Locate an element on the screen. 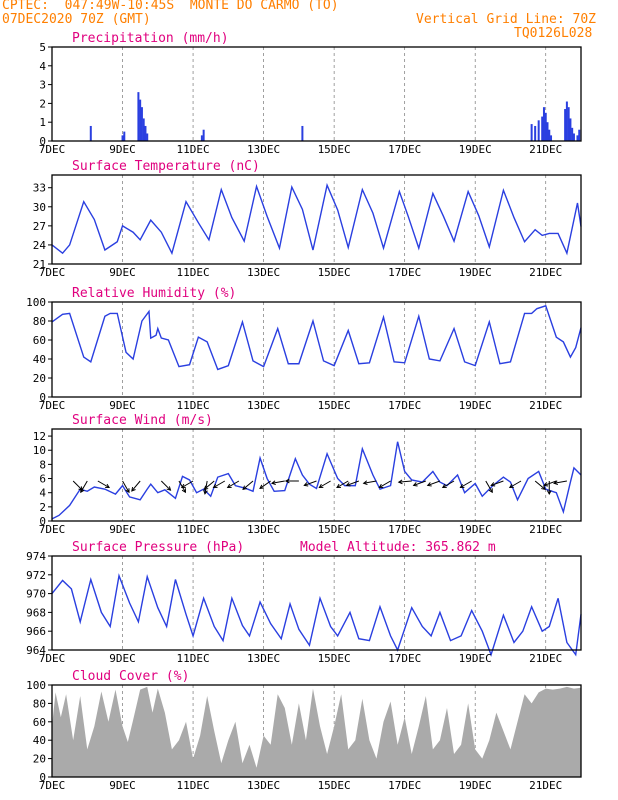 This screenshot has height=800, width=618. y-tick-label: 2 is located at coordinates (42, 507).